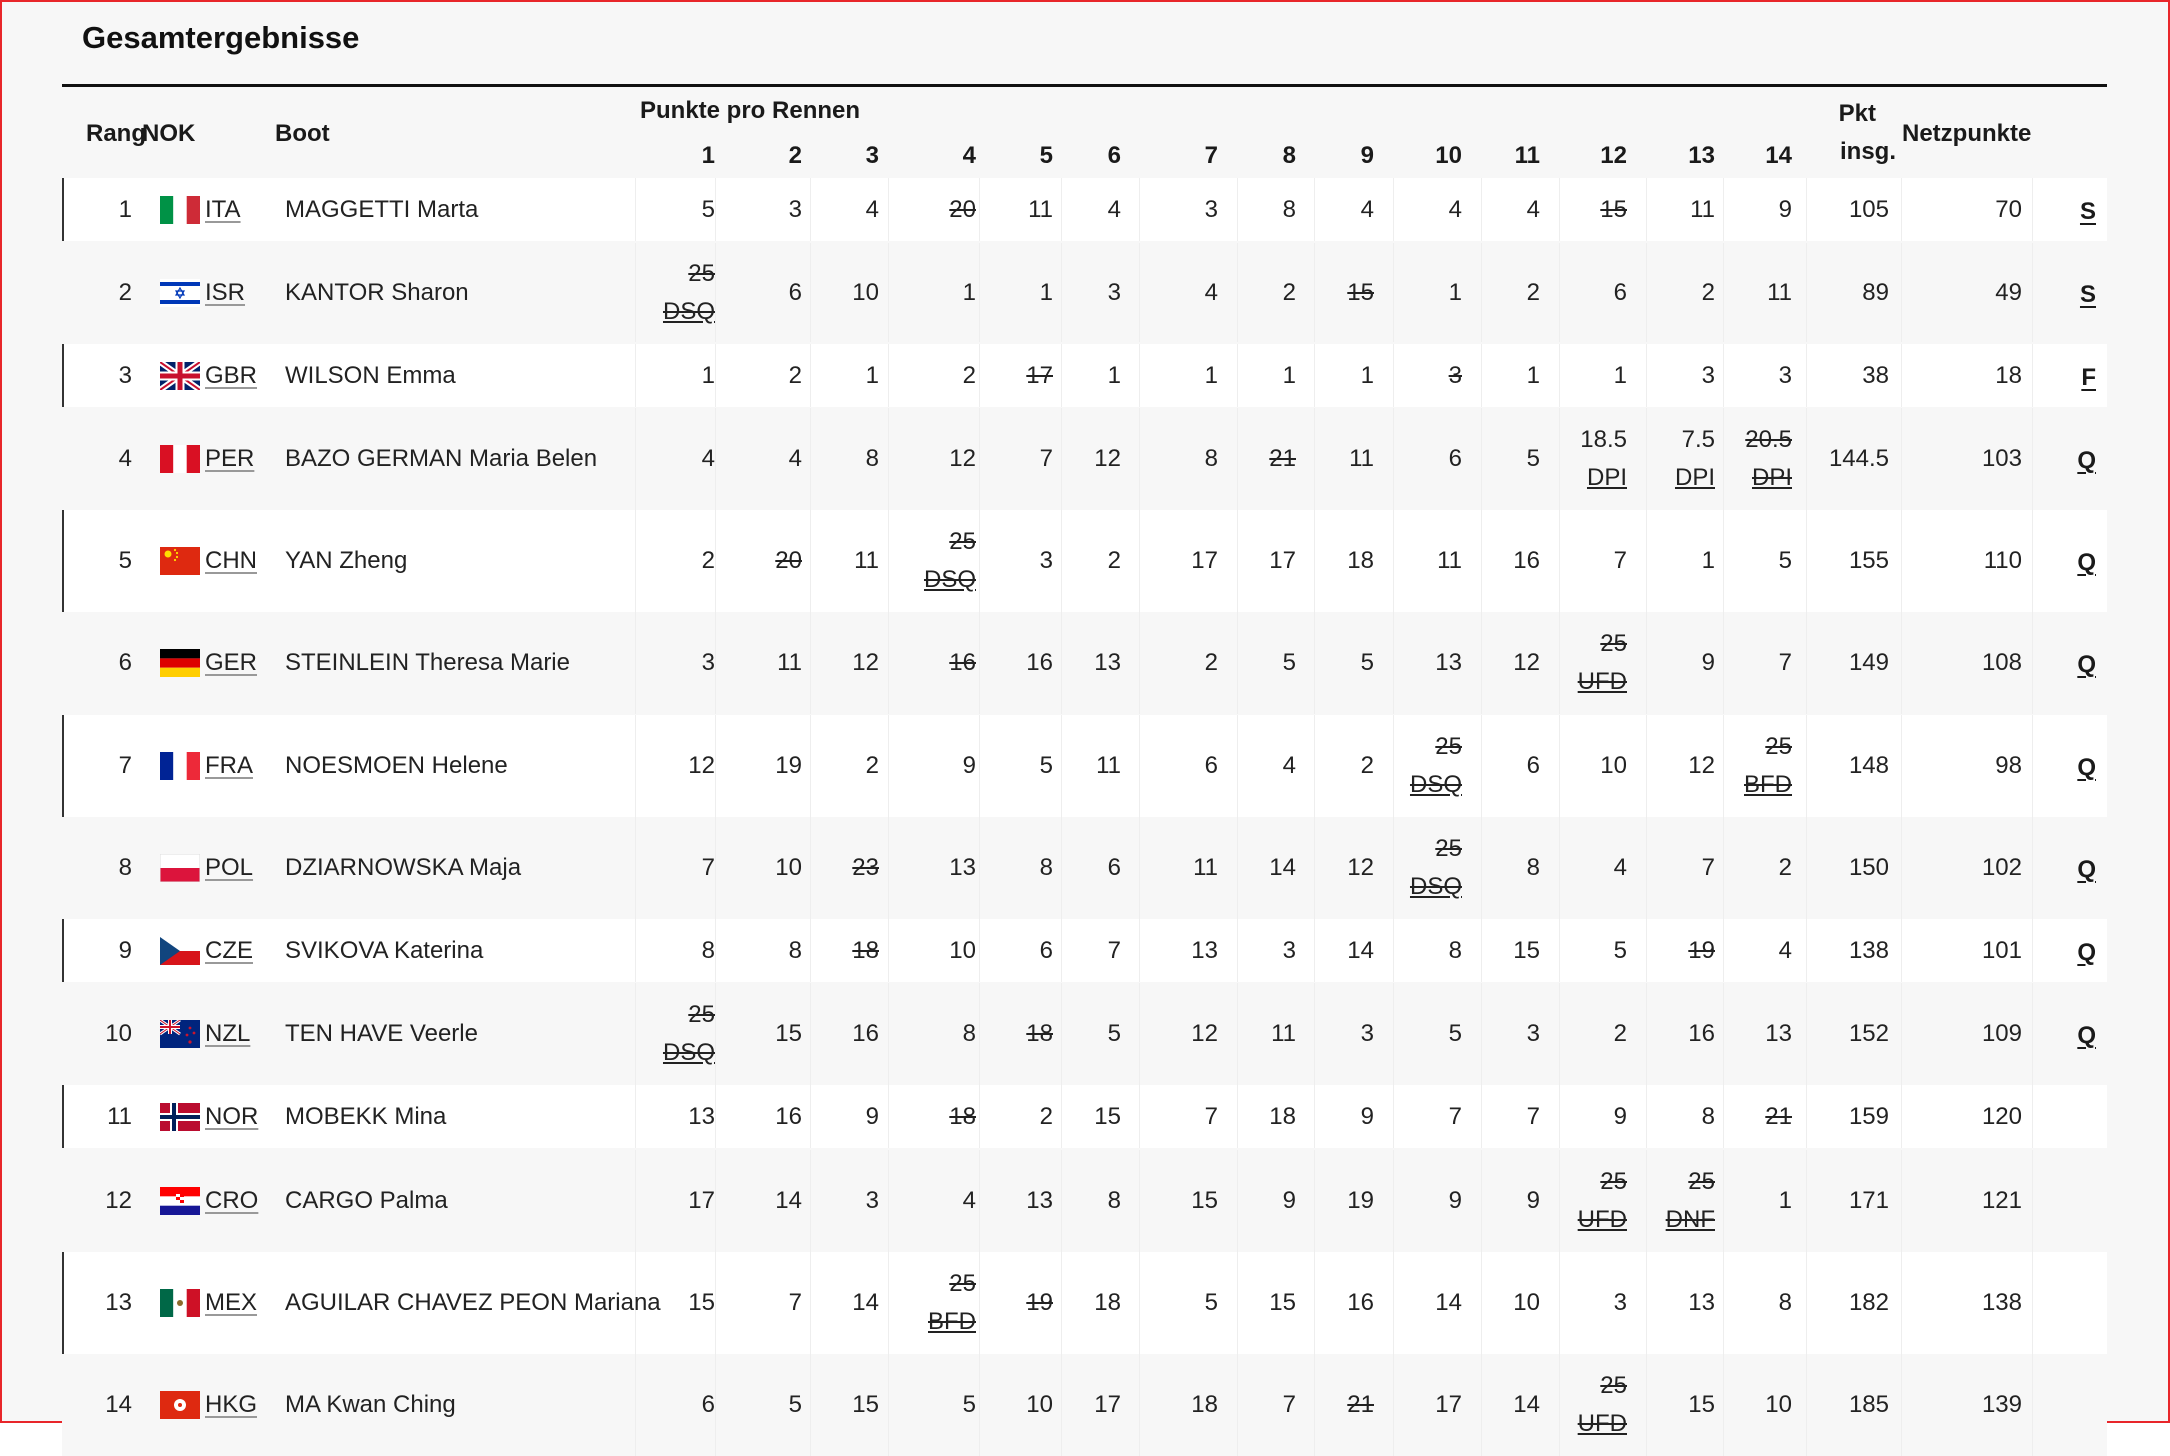 Image resolution: width=2170 pixels, height=1456 pixels. What do you see at coordinates (231, 1302) in the screenshot?
I see `noc-link: MEX` at bounding box center [231, 1302].